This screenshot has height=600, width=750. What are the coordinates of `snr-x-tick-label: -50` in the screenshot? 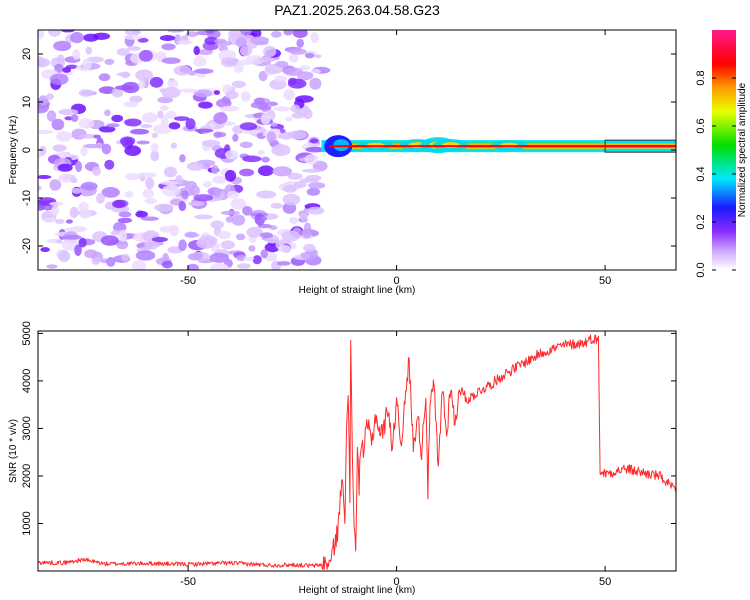 It's located at (188, 582).